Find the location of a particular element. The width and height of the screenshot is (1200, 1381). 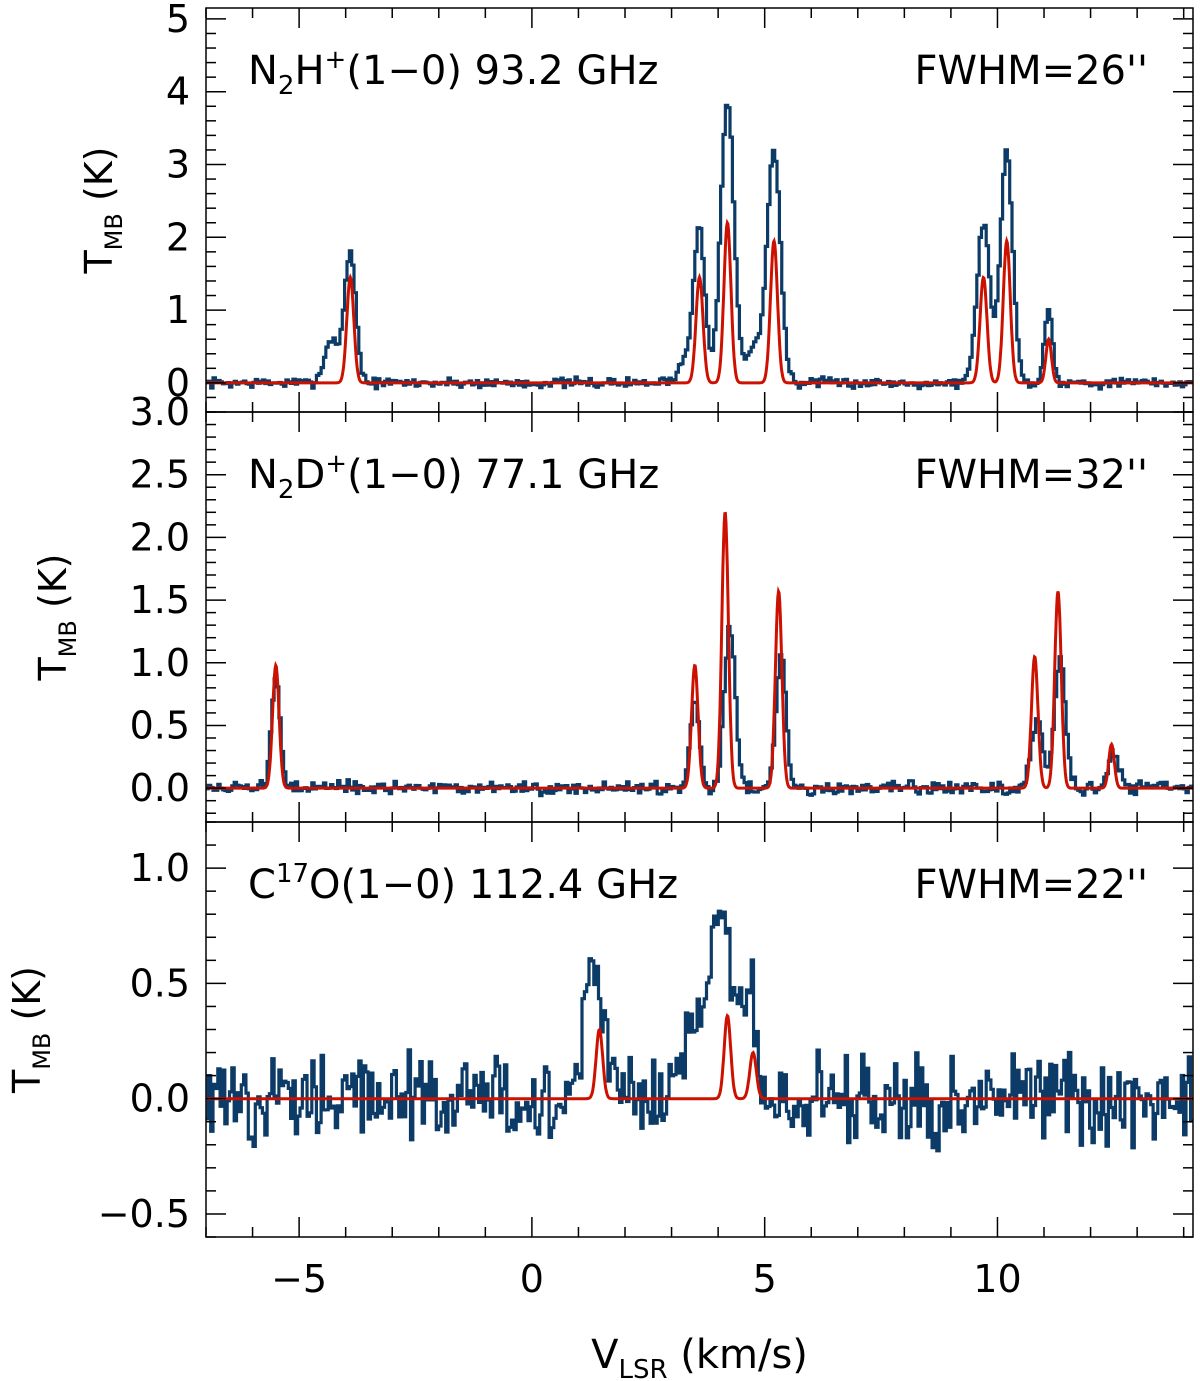

y-tick-label: 5 is located at coordinates (178, 20).